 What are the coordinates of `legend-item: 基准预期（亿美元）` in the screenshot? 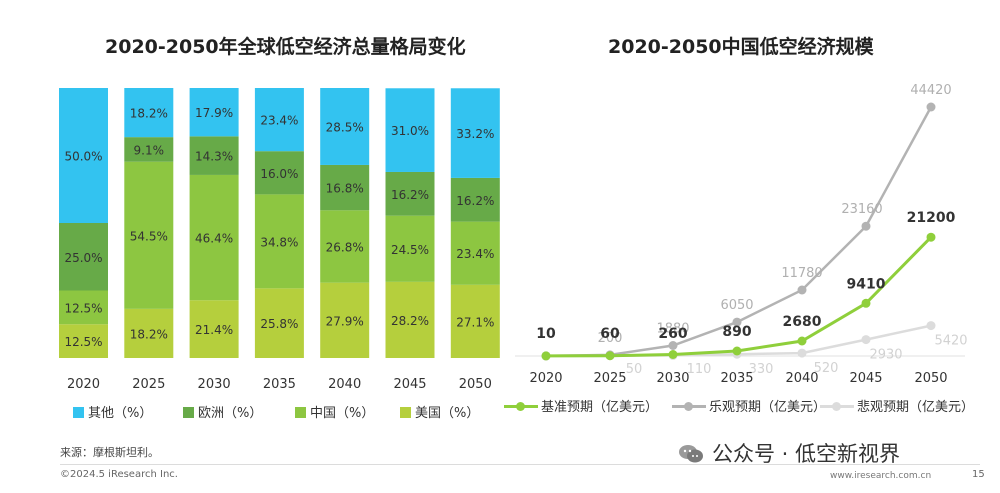 It's located at (581, 405).